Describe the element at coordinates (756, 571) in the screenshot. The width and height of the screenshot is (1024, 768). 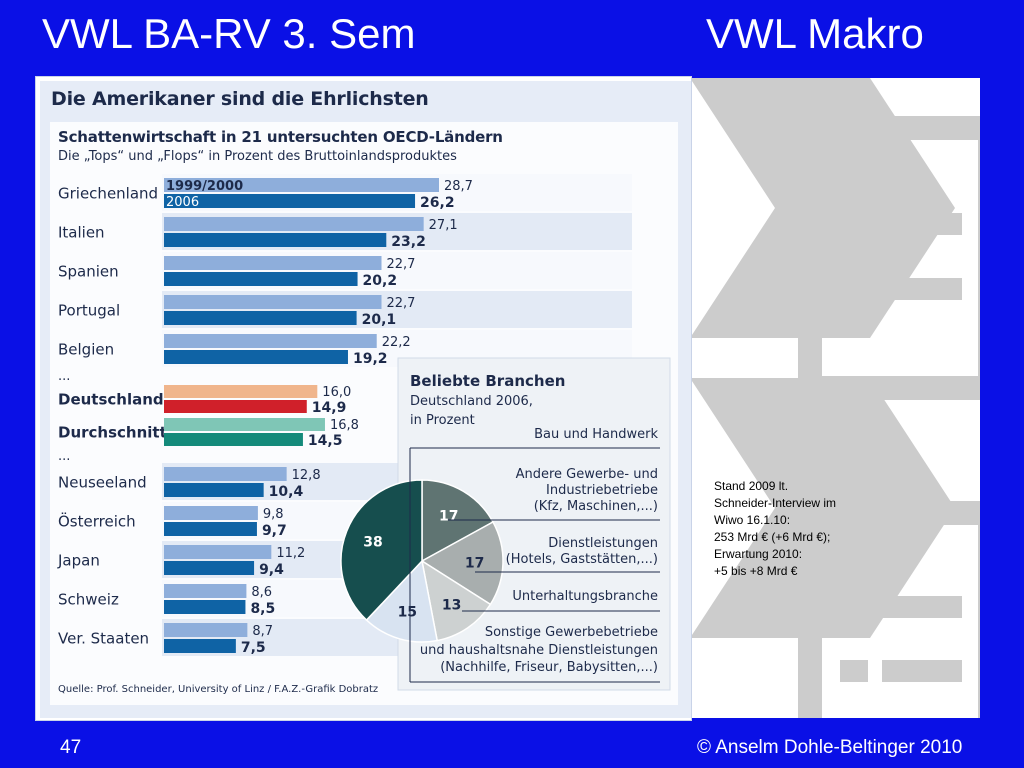
I see `side-note-line: +5 bis +8 Mrd €` at that location.